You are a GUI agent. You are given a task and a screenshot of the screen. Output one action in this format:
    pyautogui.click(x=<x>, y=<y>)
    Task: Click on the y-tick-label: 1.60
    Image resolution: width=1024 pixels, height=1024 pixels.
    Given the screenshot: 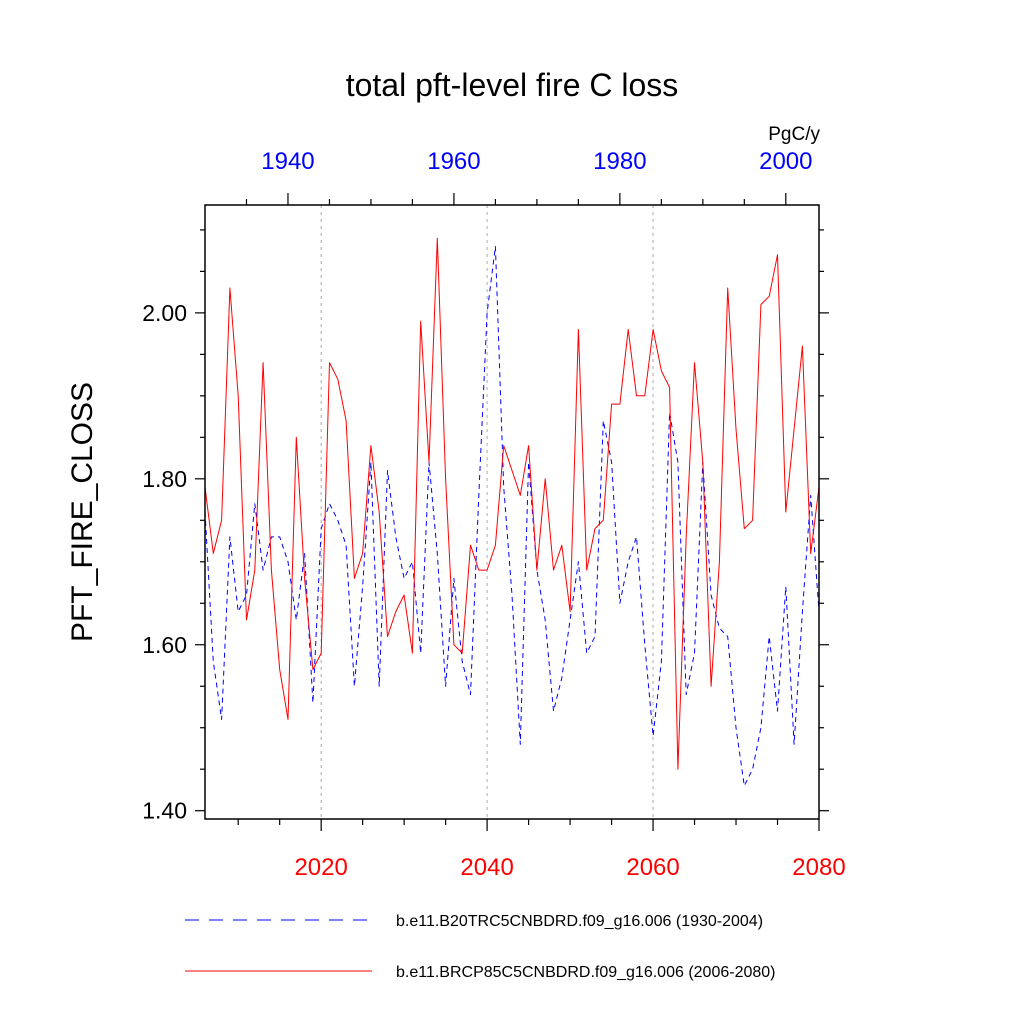 What is the action you would take?
    pyautogui.click(x=164, y=645)
    